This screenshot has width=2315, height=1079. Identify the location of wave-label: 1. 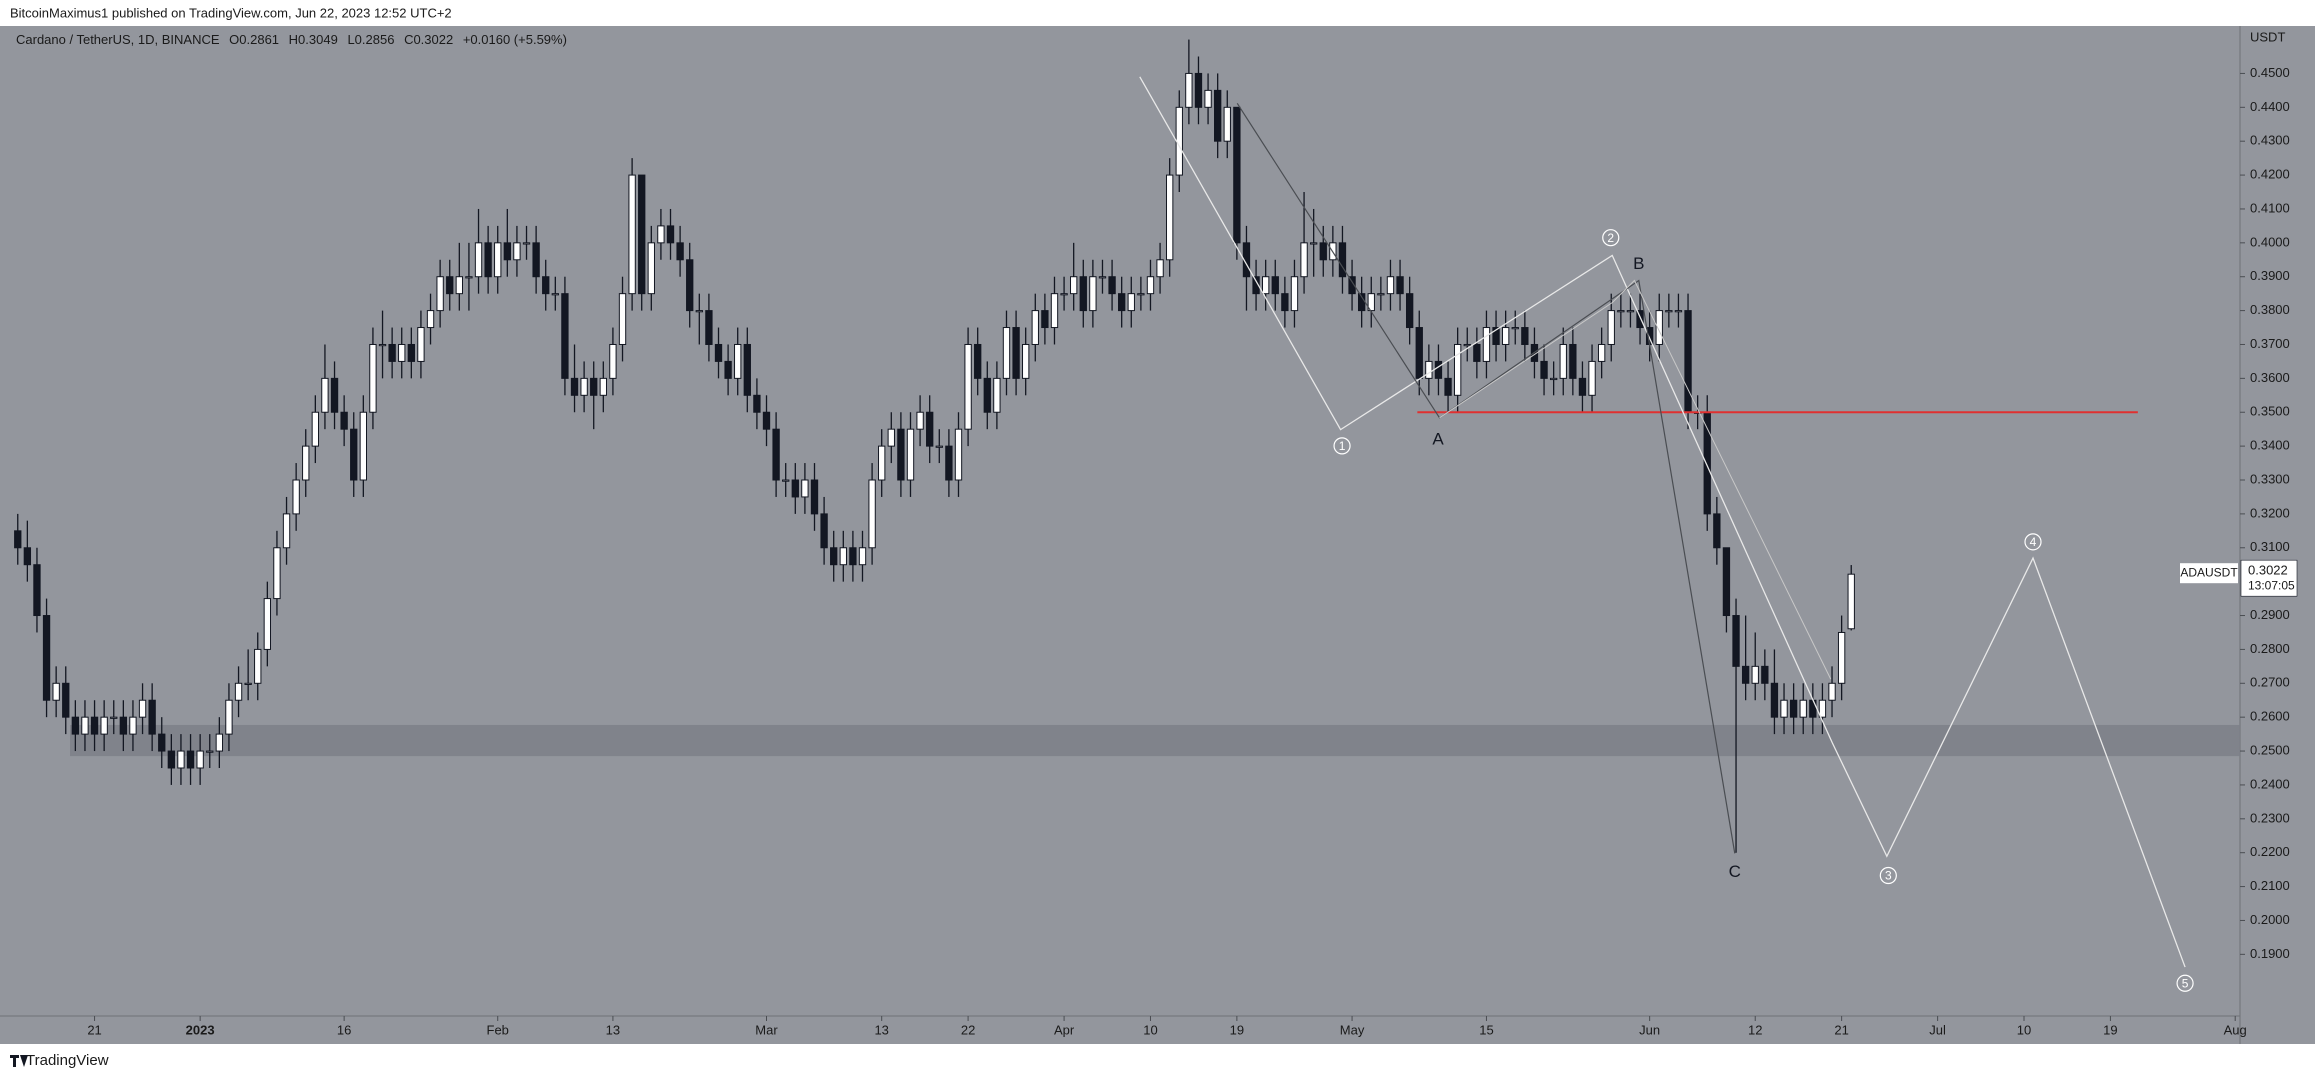
(1342, 446).